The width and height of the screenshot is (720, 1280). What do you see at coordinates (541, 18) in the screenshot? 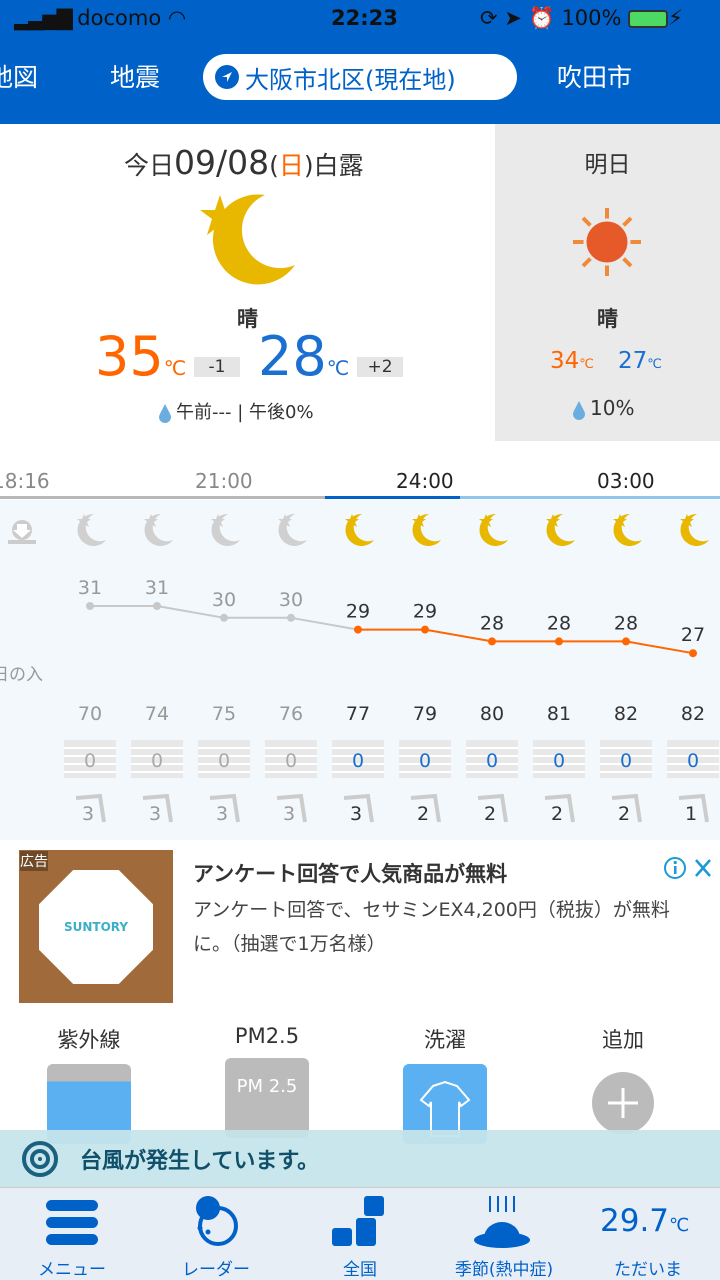
I see `alarm-icon: ⏰` at bounding box center [541, 18].